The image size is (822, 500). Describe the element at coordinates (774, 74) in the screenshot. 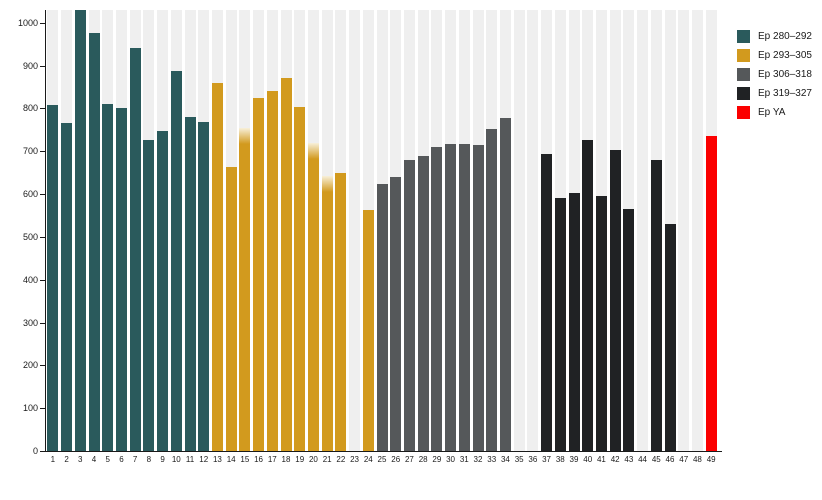

I see `legend-item: Ep 306–318` at that location.